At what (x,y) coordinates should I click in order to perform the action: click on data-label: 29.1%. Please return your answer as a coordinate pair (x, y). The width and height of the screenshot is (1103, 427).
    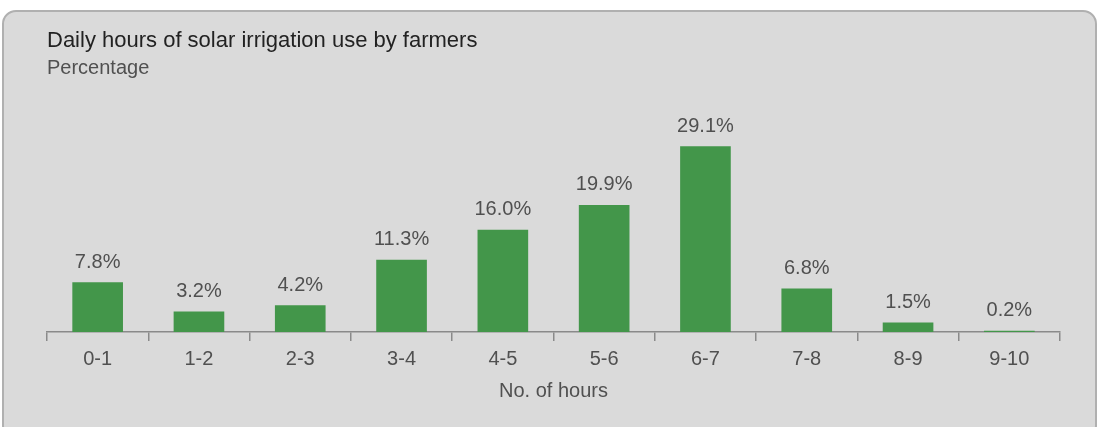
    Looking at the image, I should click on (706, 124).